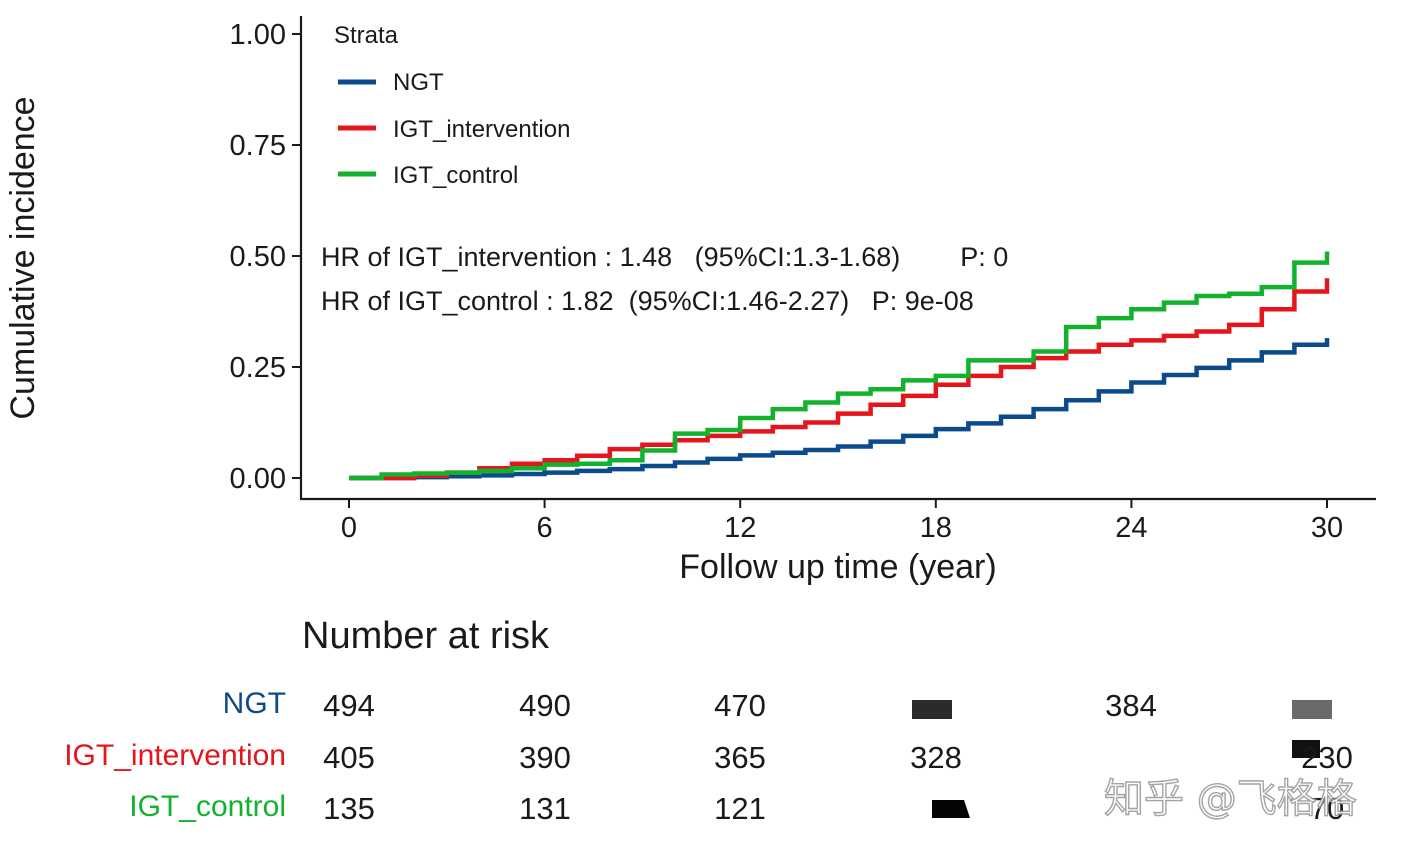  What do you see at coordinates (455, 175) in the screenshot?
I see `legend-entry-igt-control: IGT_control` at bounding box center [455, 175].